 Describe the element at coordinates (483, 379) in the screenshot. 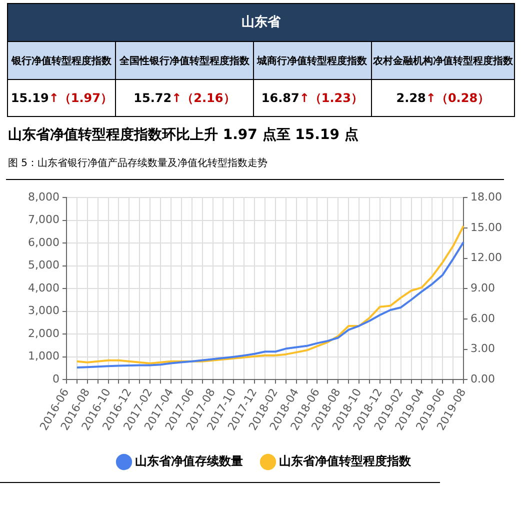

I see `y2-tick-label: 0.00` at that location.